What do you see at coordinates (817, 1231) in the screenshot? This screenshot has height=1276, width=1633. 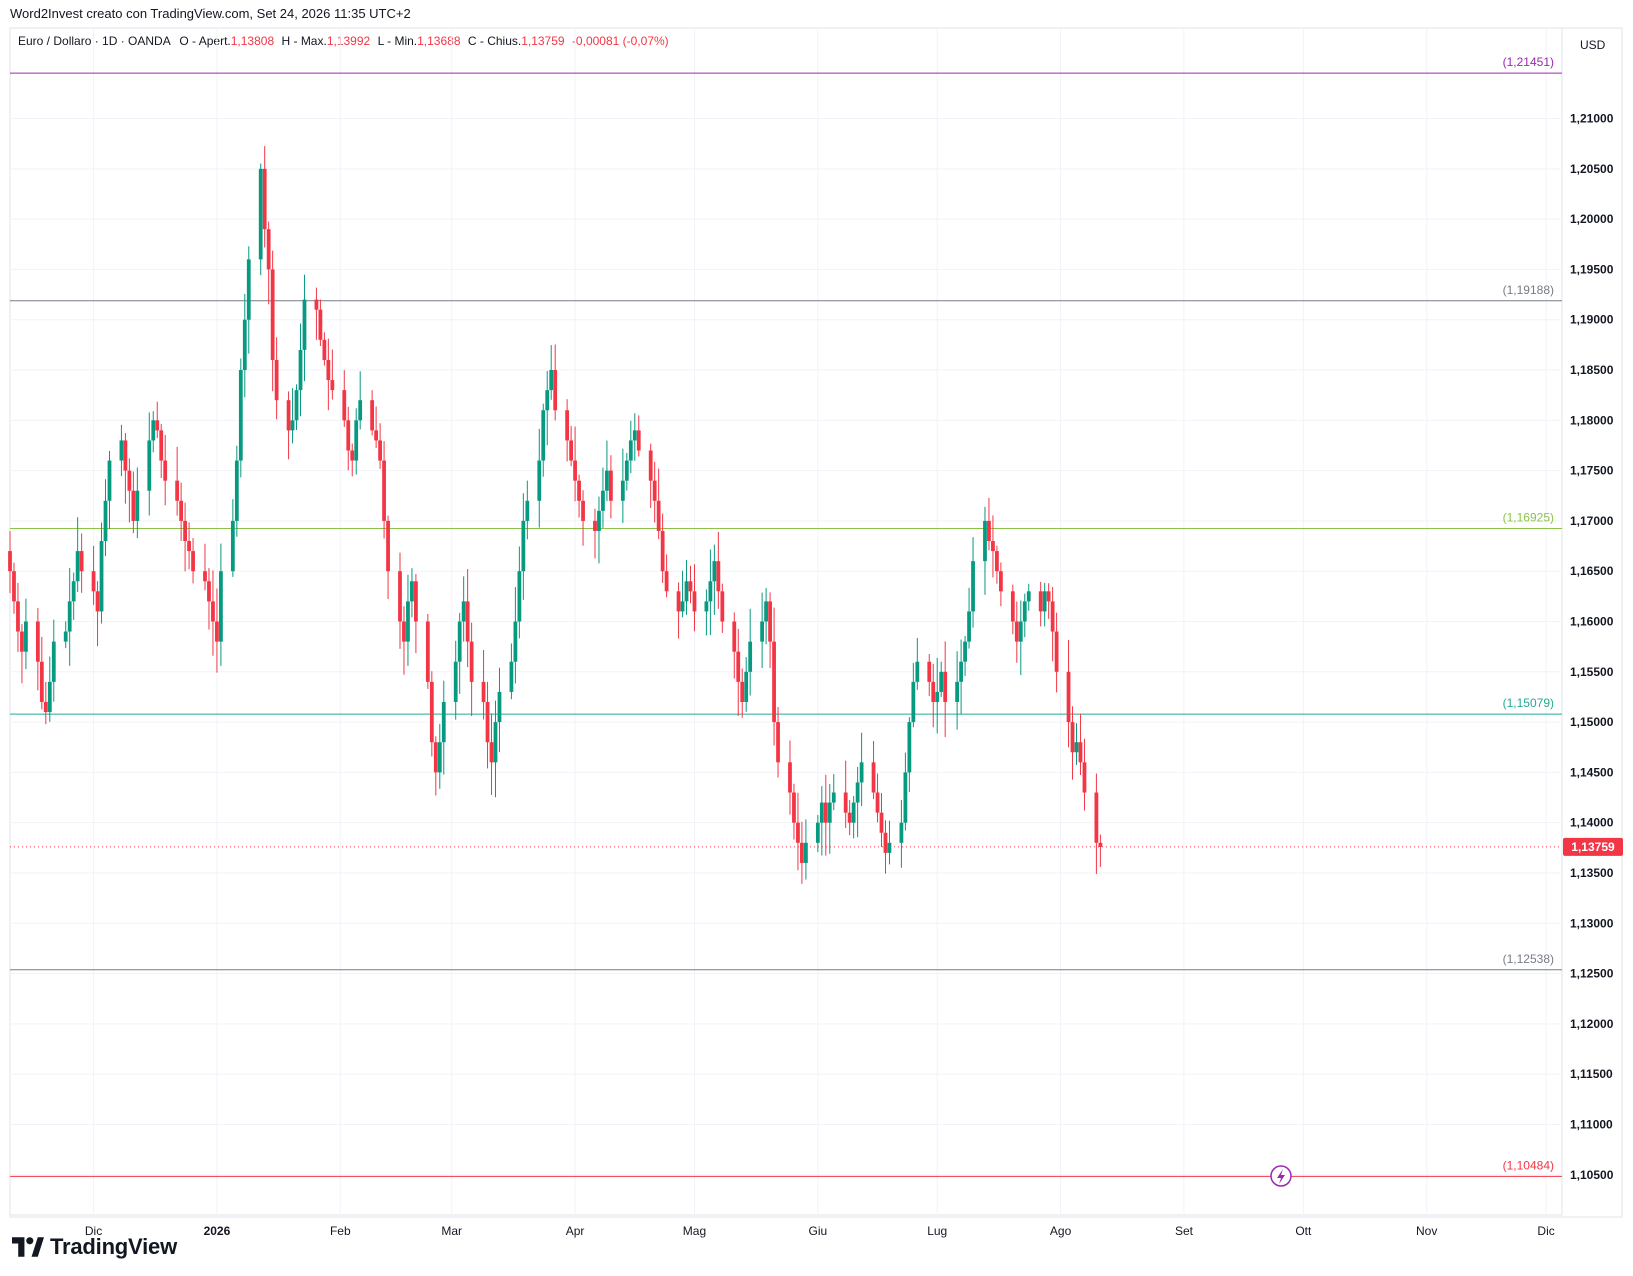 I see `x-tick-label: Giu` at bounding box center [817, 1231].